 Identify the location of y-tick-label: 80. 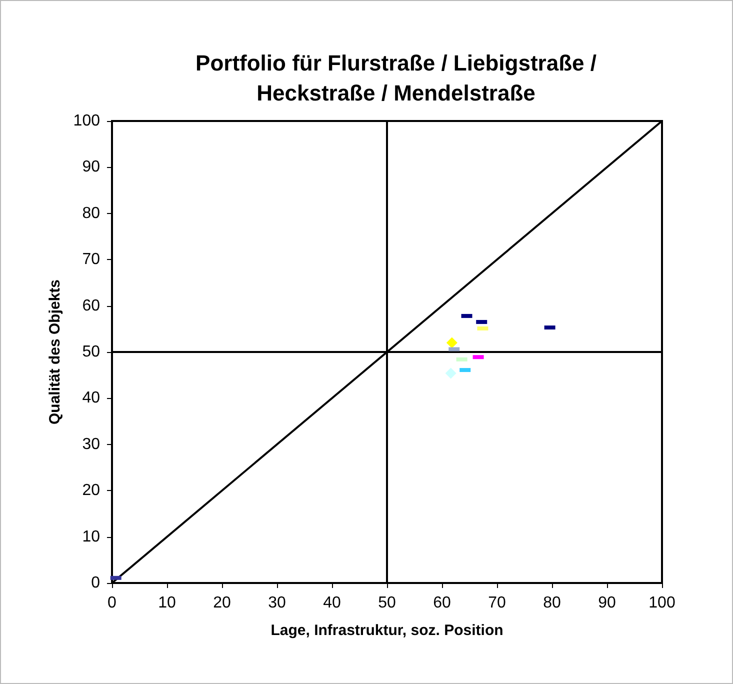
(91, 213).